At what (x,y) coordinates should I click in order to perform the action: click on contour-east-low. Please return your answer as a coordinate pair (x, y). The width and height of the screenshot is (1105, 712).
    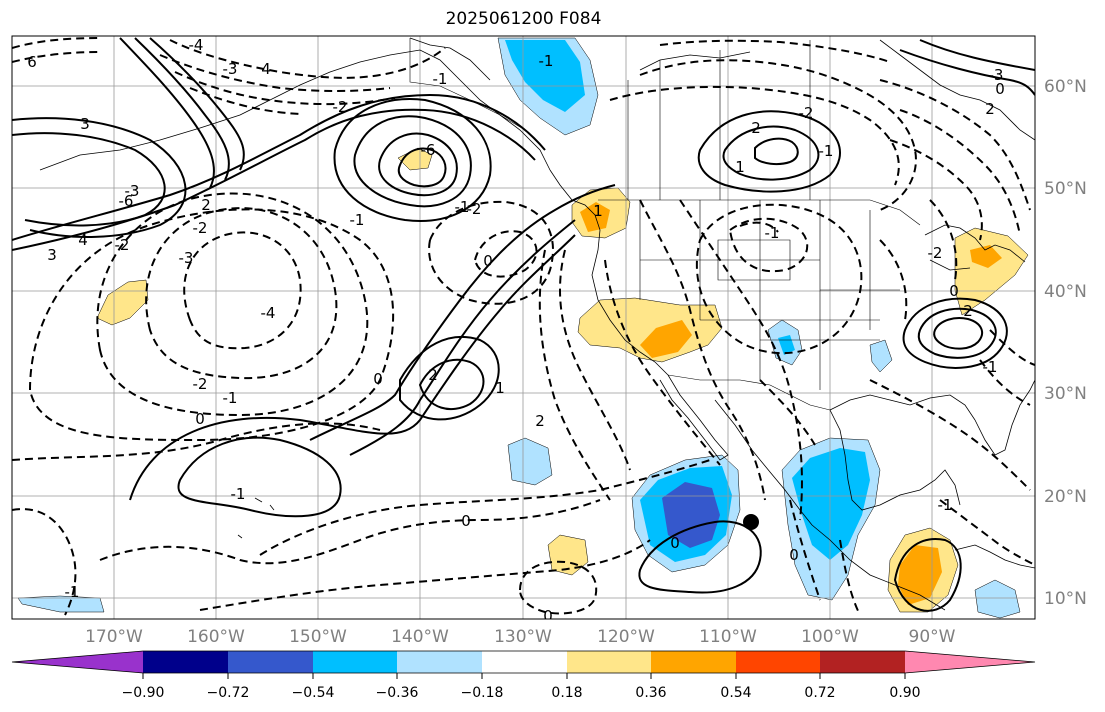
    Looking at the image, I should click on (955, 333).